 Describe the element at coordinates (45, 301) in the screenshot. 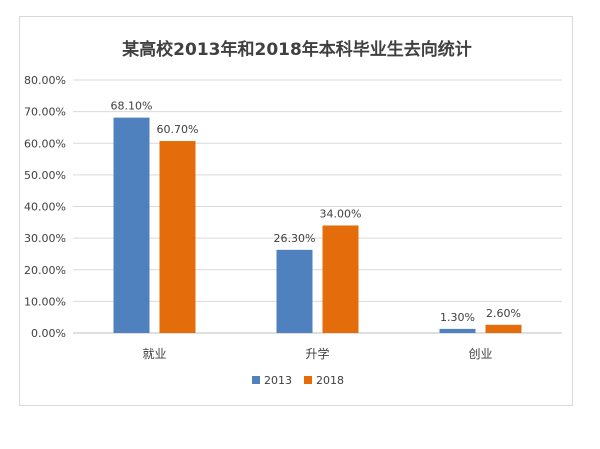

I see `y-tick-label: 10.00%` at that location.